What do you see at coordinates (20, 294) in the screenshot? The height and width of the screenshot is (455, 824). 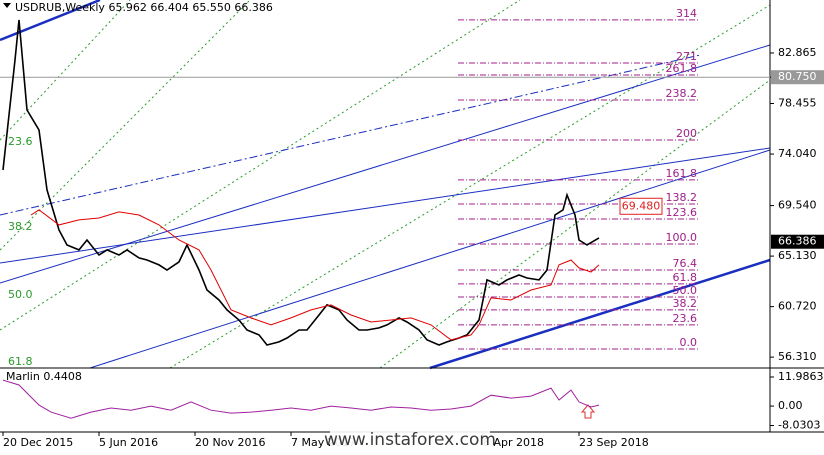 I see `fan-label: 50.0` at bounding box center [20, 294].